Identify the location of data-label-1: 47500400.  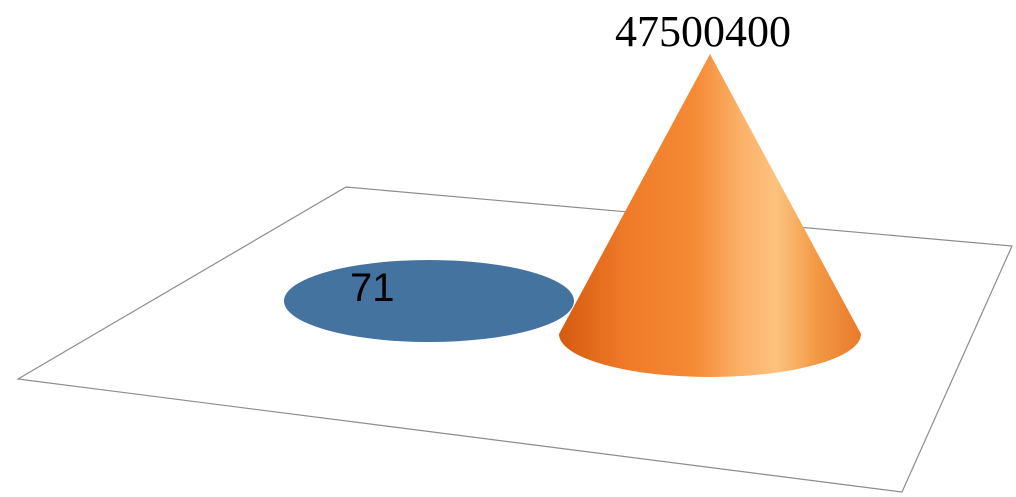
(703, 31).